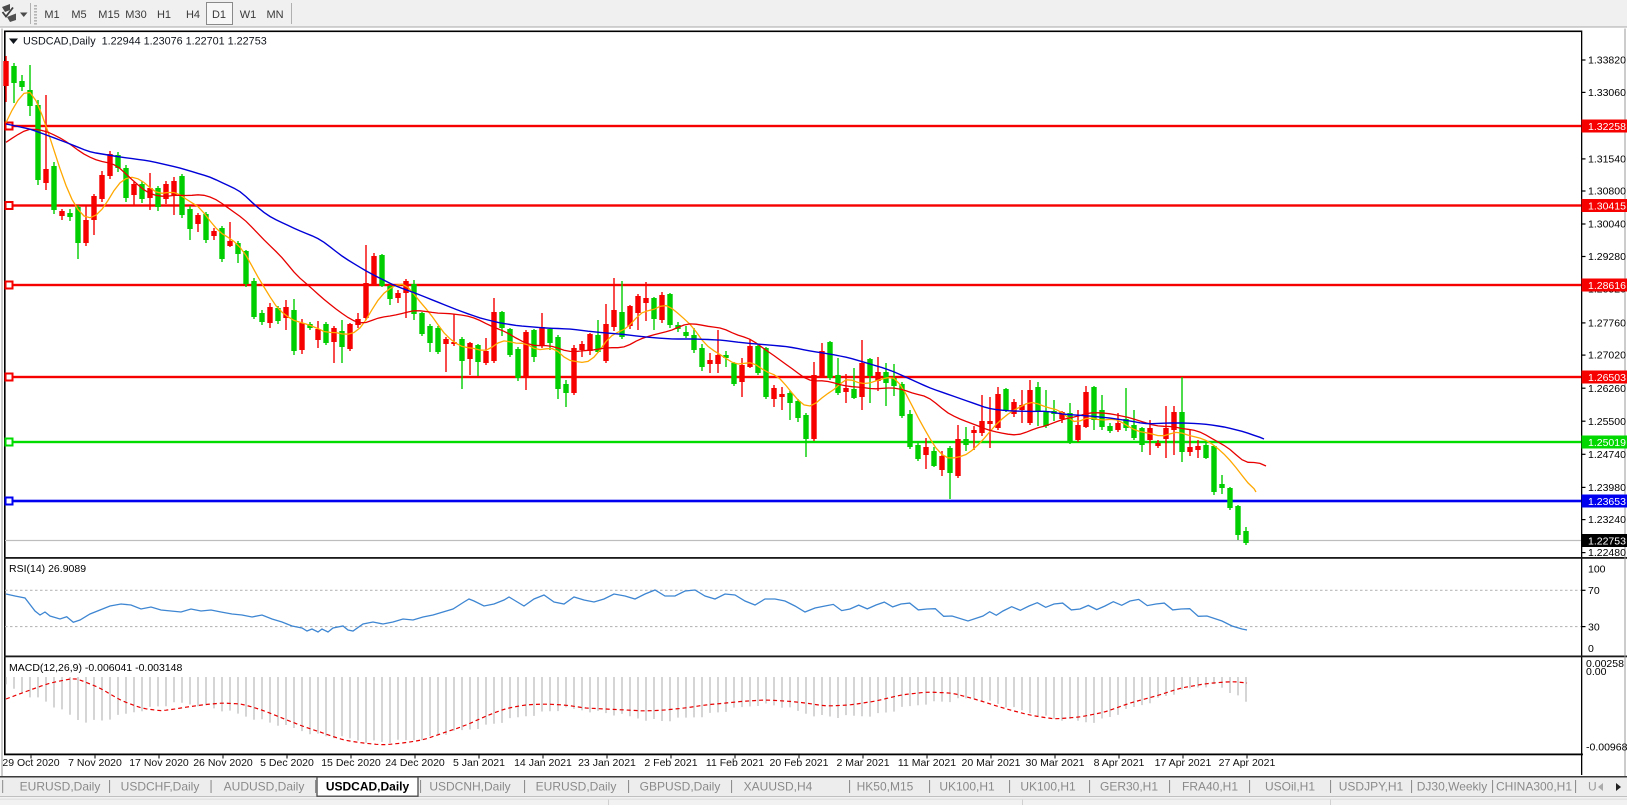  What do you see at coordinates (735, 763) in the screenshot?
I see `svg-text: 11 Feb 2021` at bounding box center [735, 763].